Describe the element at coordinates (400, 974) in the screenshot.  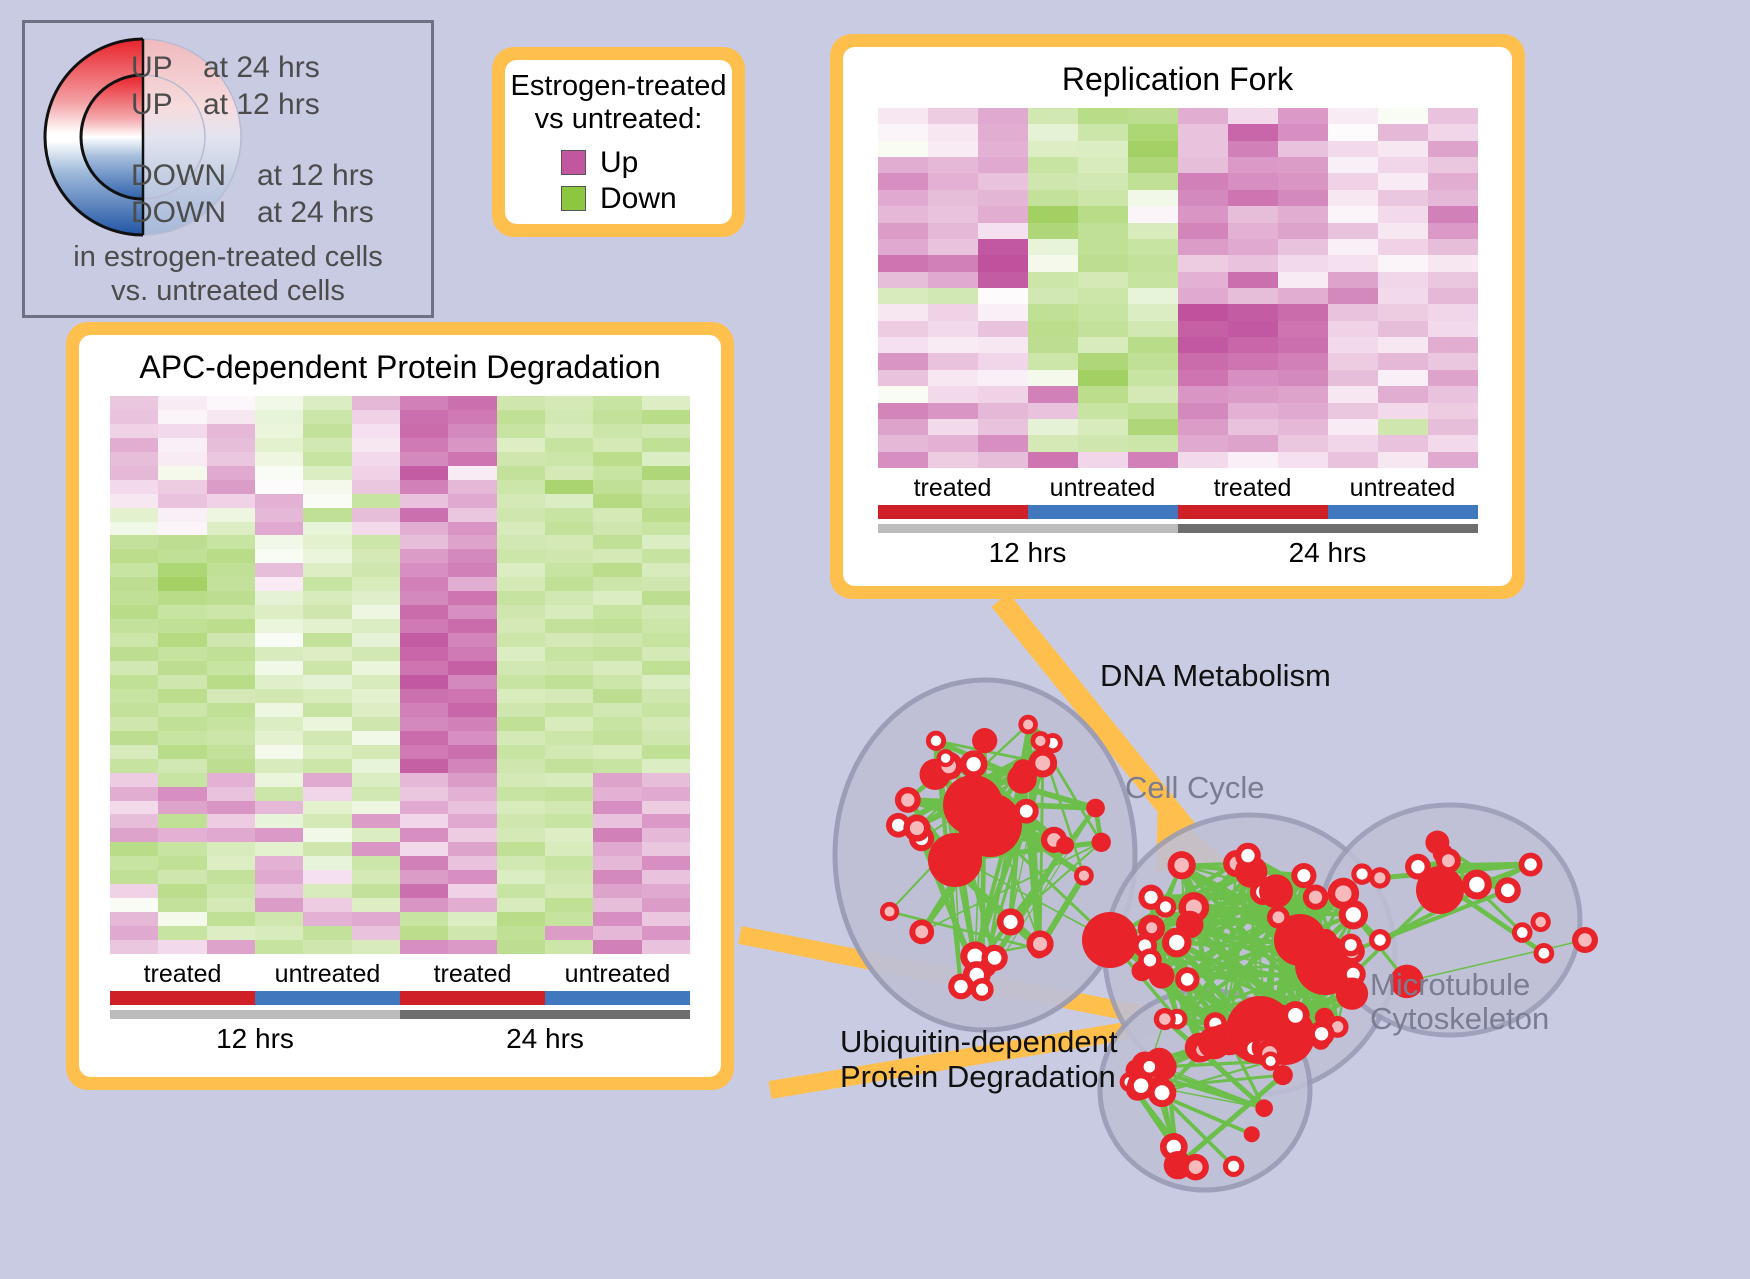
I see `apc-condition-labels: treated untreated treated untreated` at that location.